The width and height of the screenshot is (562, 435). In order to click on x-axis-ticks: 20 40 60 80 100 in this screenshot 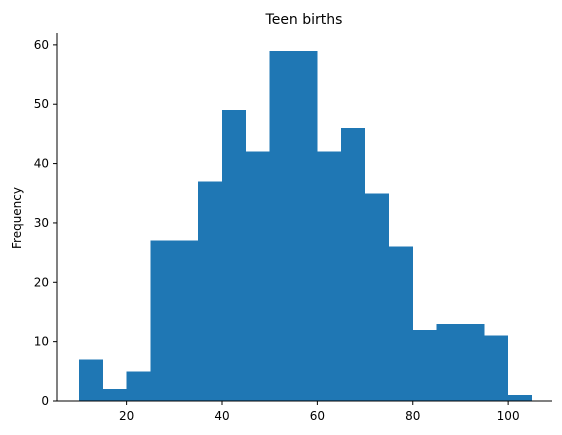, I will do `click(319, 412)`.